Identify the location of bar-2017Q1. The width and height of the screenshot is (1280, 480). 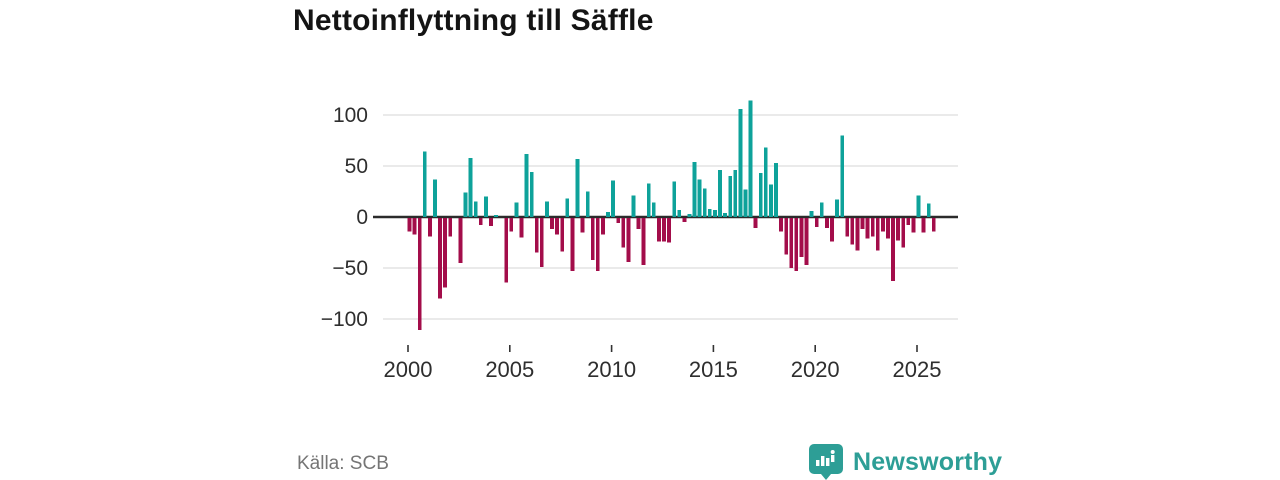
(755, 223).